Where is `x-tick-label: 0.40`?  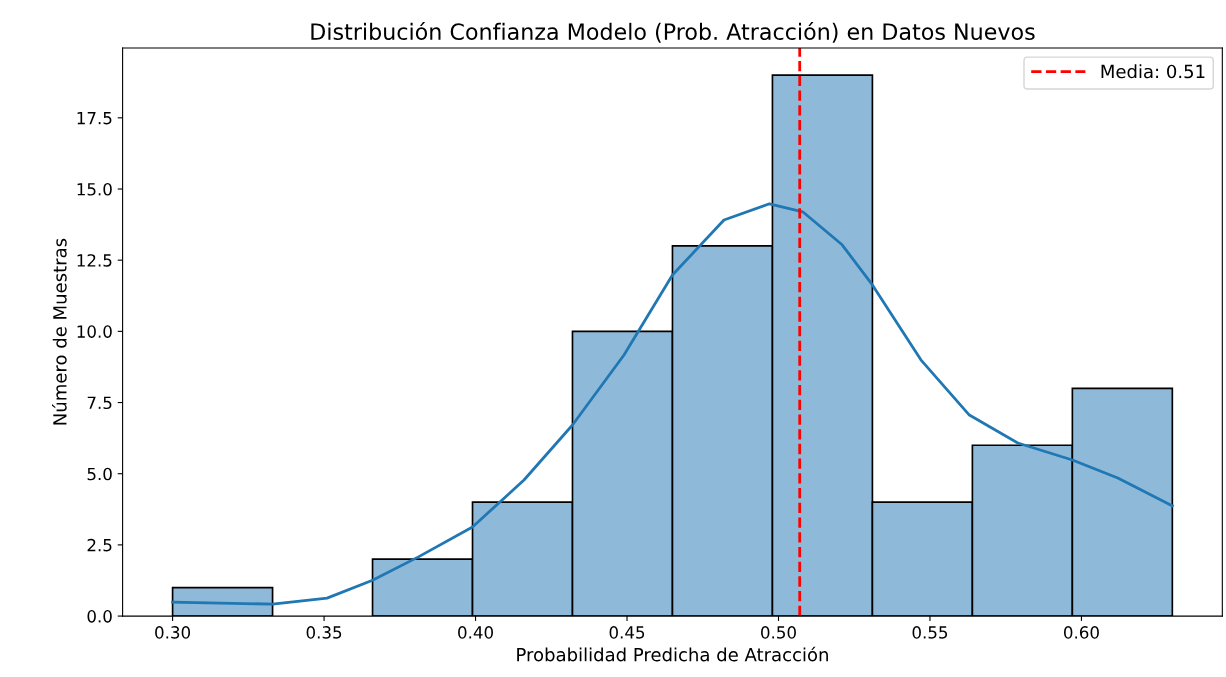 x-tick-label: 0.40 is located at coordinates (475, 632).